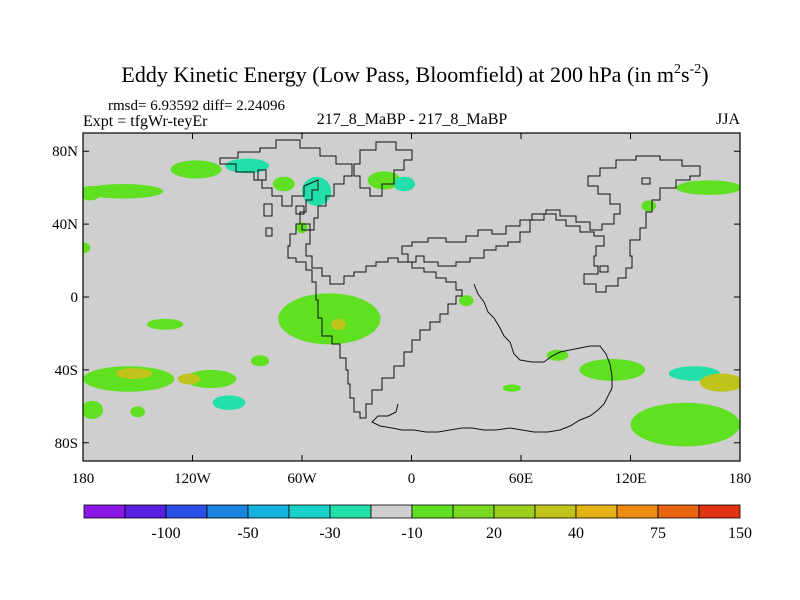 Image resolution: width=800 pixels, height=600 pixels. What do you see at coordinates (704, 74) in the screenshot?
I see `title-end: )` at bounding box center [704, 74].